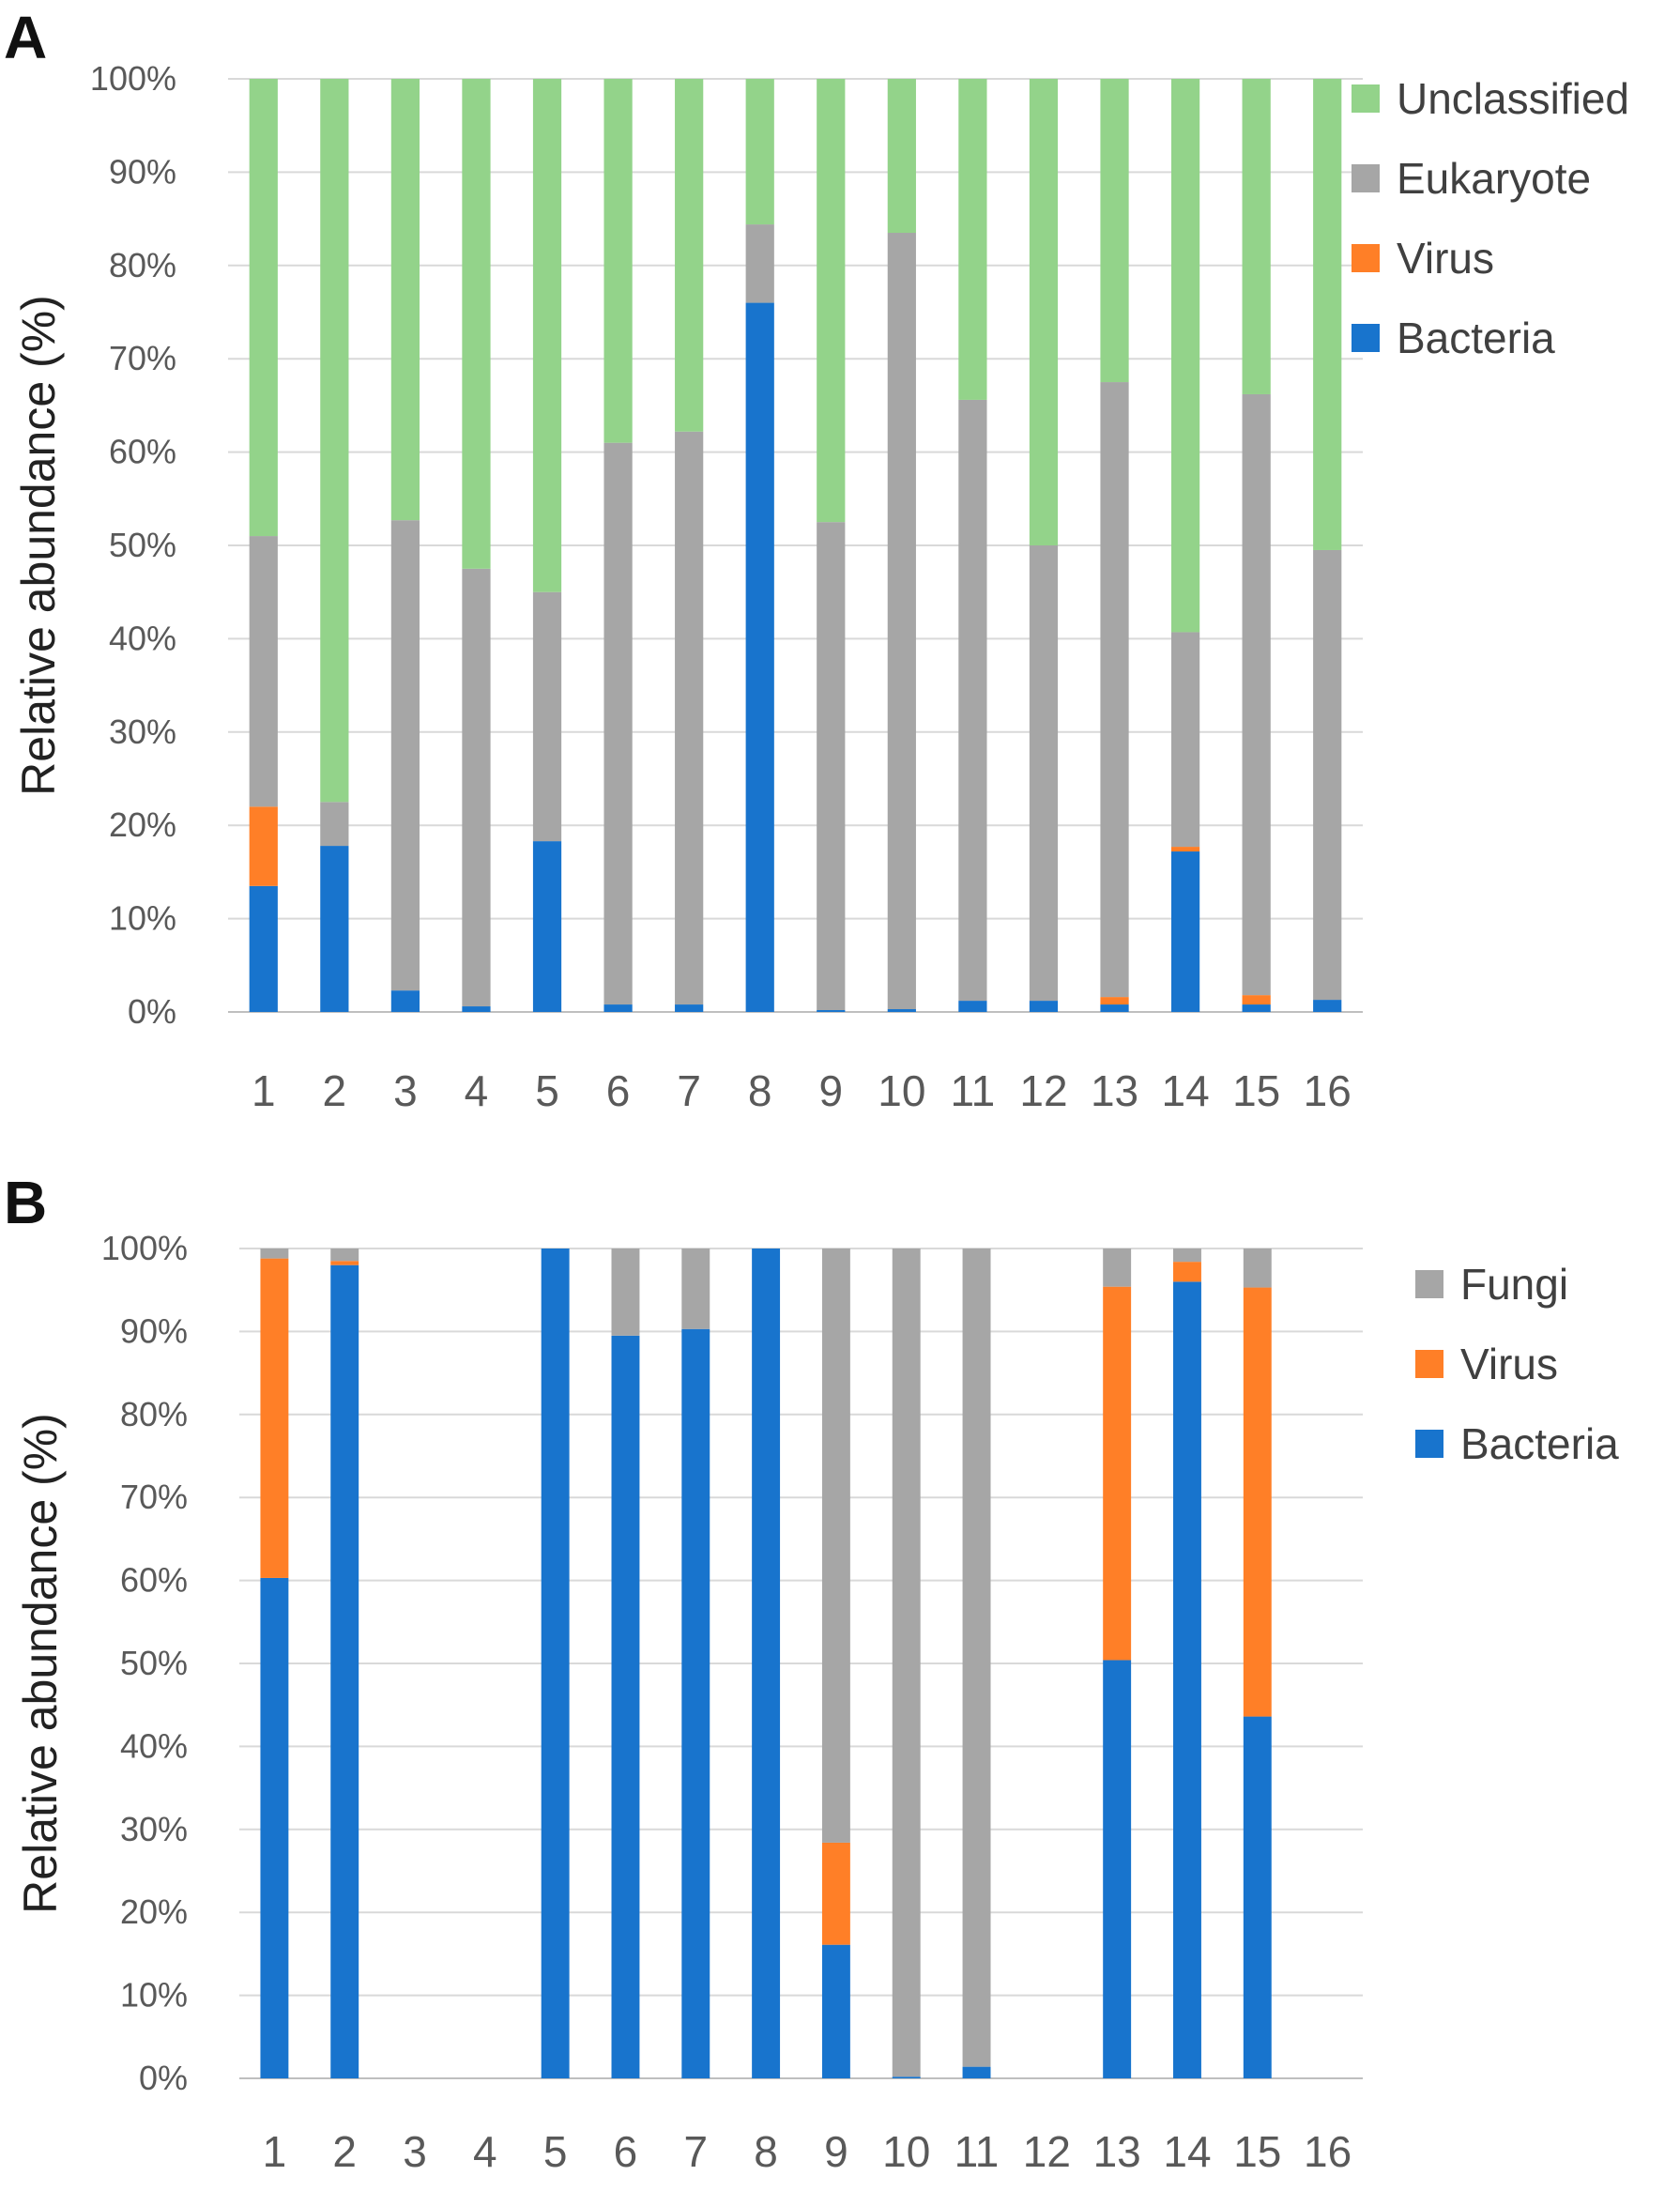  Describe the element at coordinates (1366, 258) in the screenshot. I see `panel-a-legend-swatch-virus` at that location.